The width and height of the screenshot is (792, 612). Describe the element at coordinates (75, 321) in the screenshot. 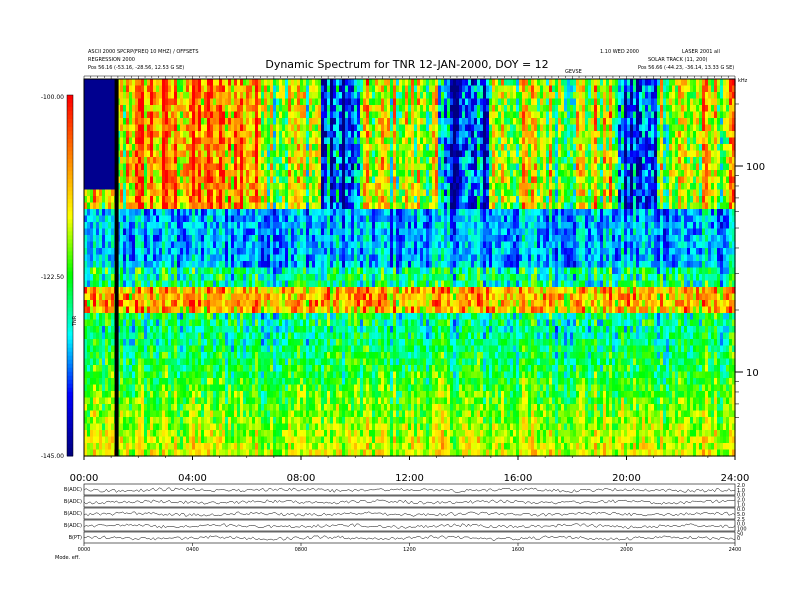

I see `colorbar-label: TNR` at that location.